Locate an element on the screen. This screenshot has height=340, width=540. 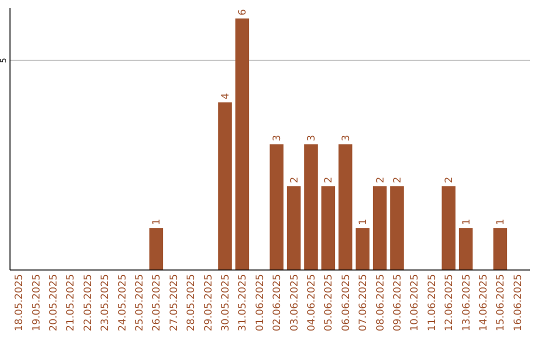
x-tick-label: 22.05.2025 is located at coordinates (88, 303).